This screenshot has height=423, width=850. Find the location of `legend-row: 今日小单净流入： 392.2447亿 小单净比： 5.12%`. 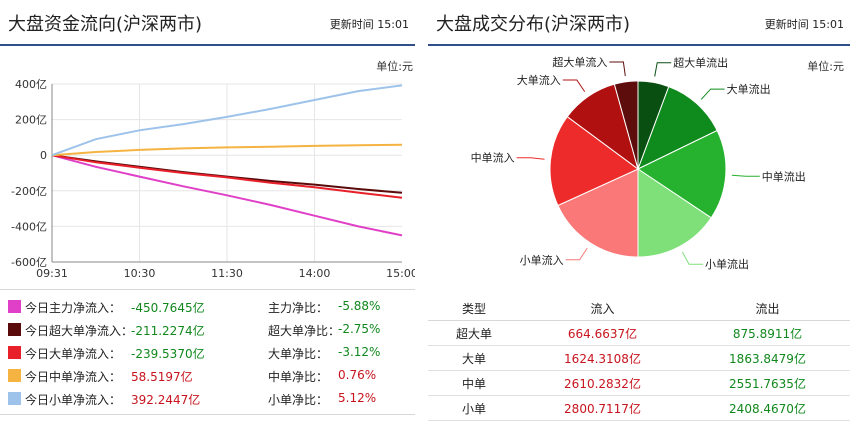

legend-row: 今日小单净流入： 392.2447亿 小单净比： 5.12% is located at coordinates (207, 399).